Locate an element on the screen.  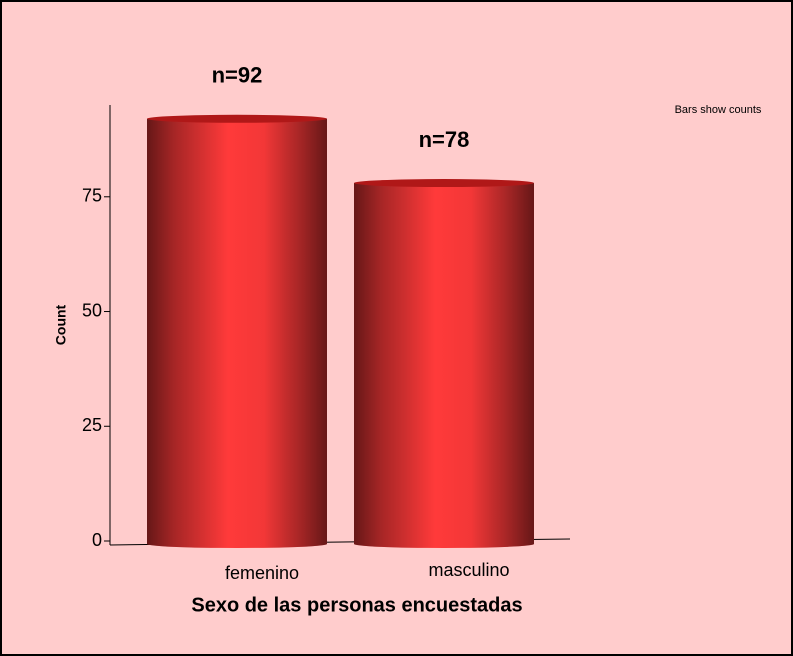
annotation: Bars show counts is located at coordinates (718, 110).